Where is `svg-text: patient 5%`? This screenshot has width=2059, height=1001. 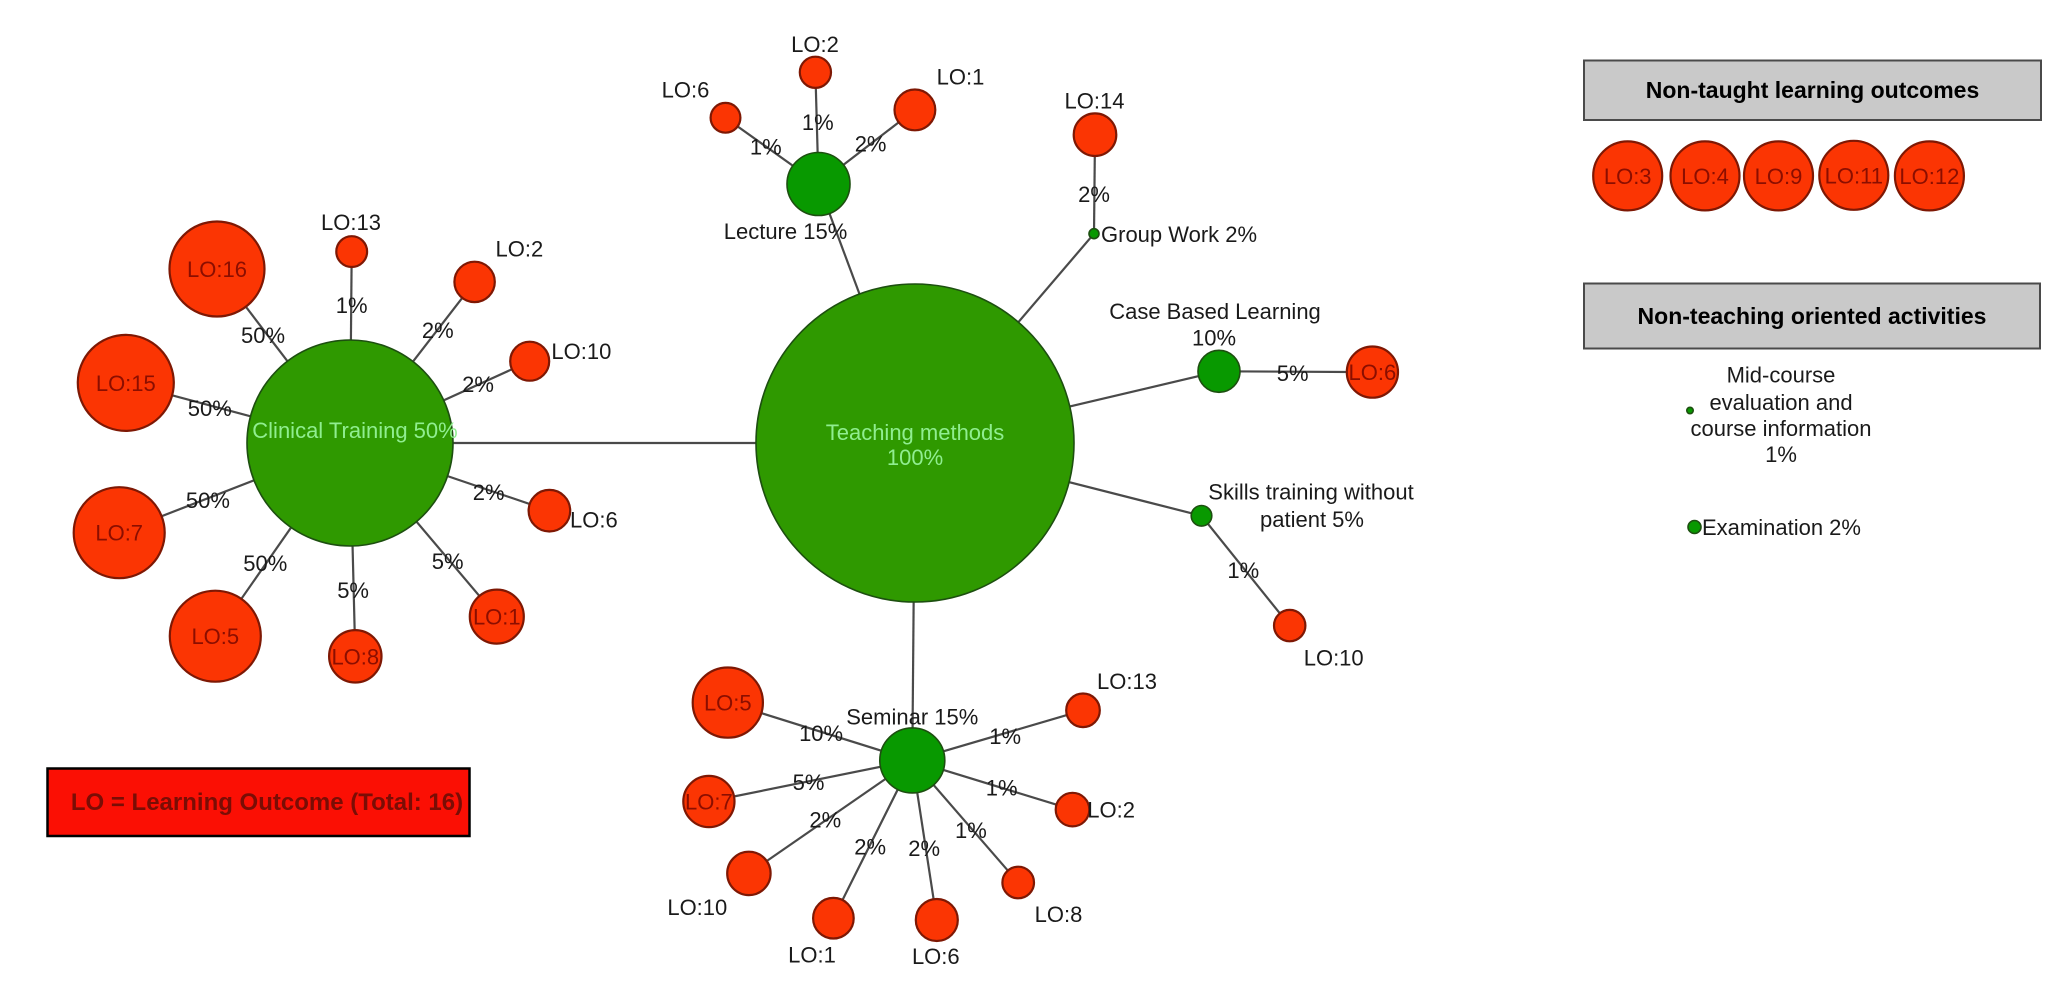
svg-text: patient 5% is located at coordinates (1312, 519).